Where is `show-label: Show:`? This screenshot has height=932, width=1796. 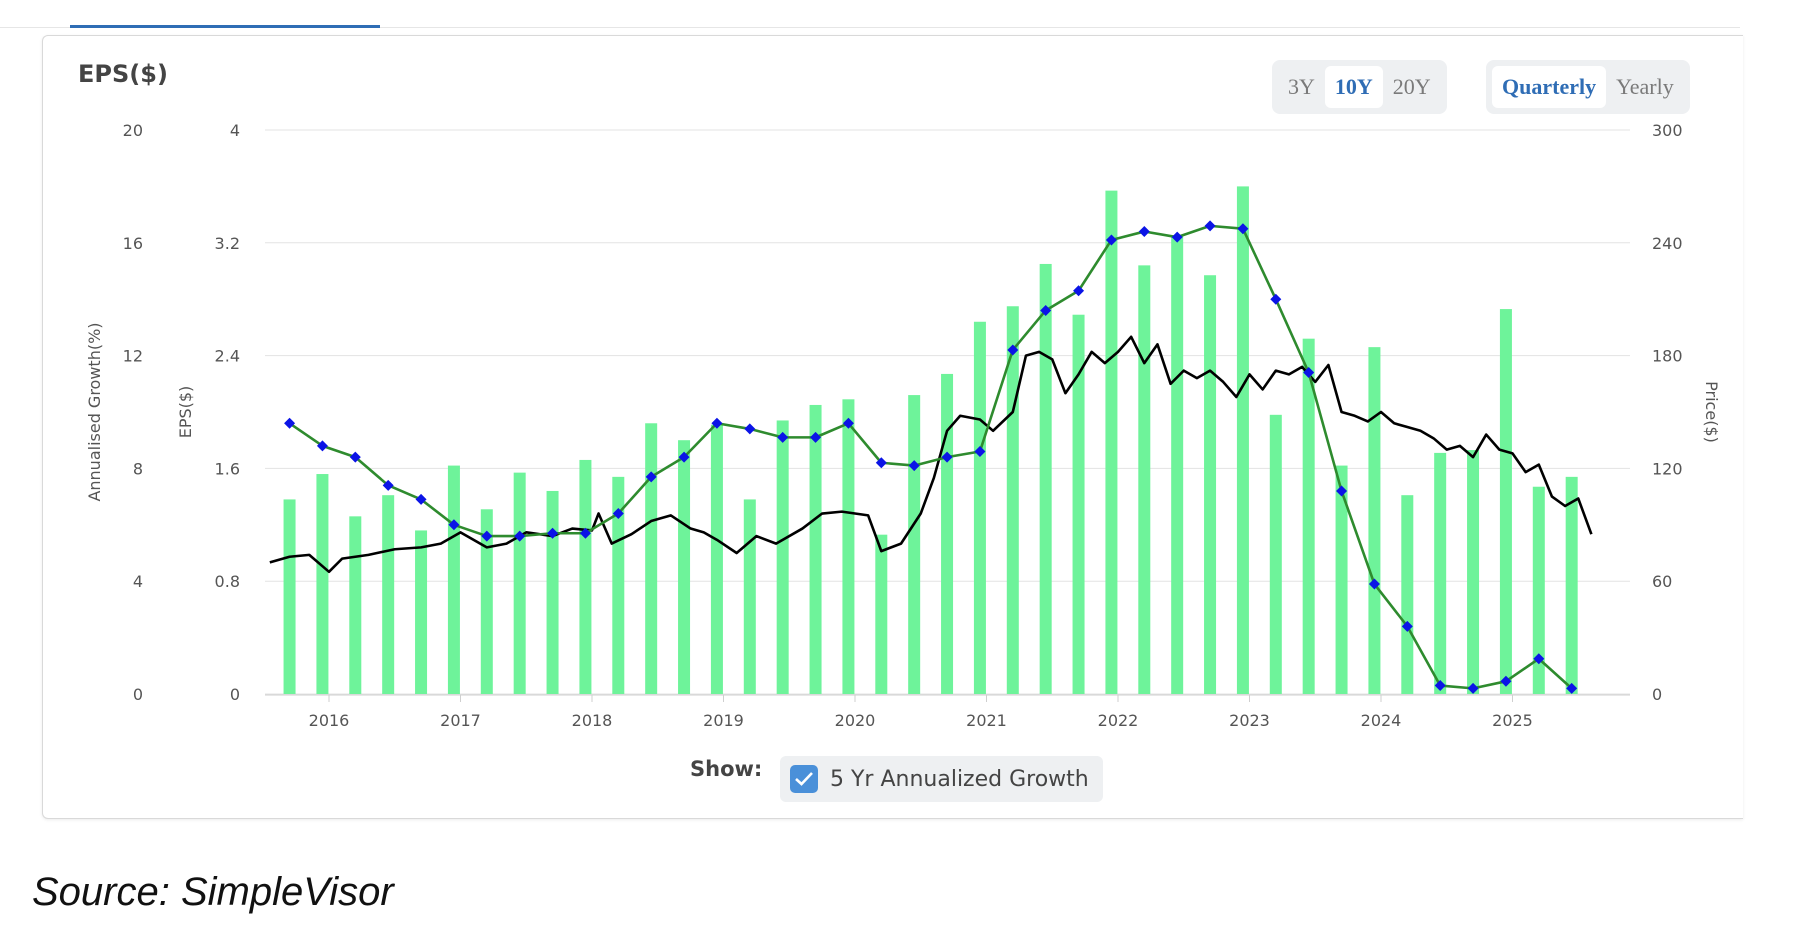 show-label: Show: is located at coordinates (726, 769).